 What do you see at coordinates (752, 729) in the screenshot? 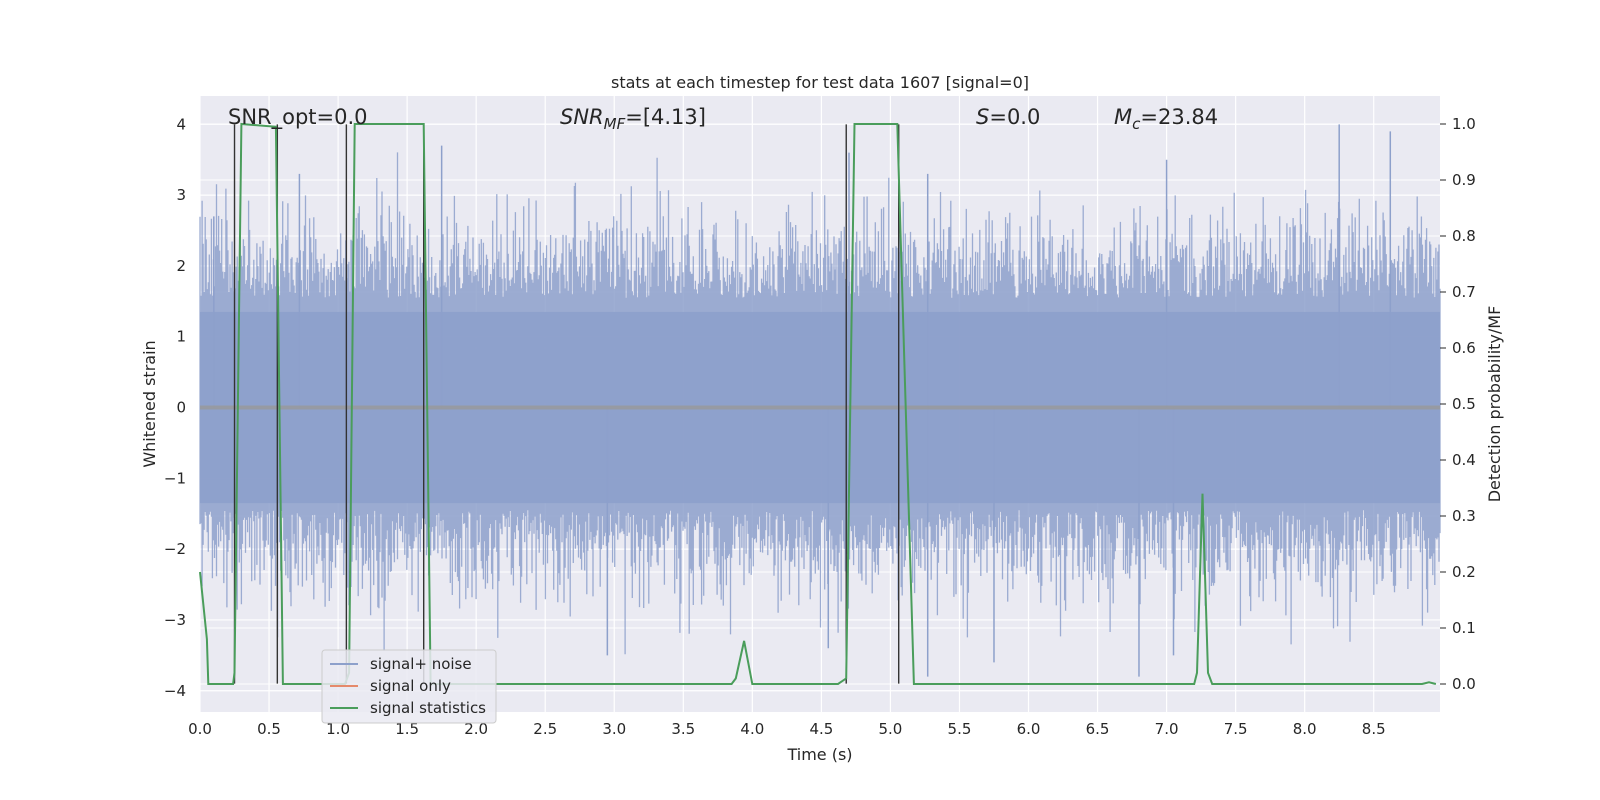
I see `x-tick-label: 4.0` at bounding box center [752, 729].